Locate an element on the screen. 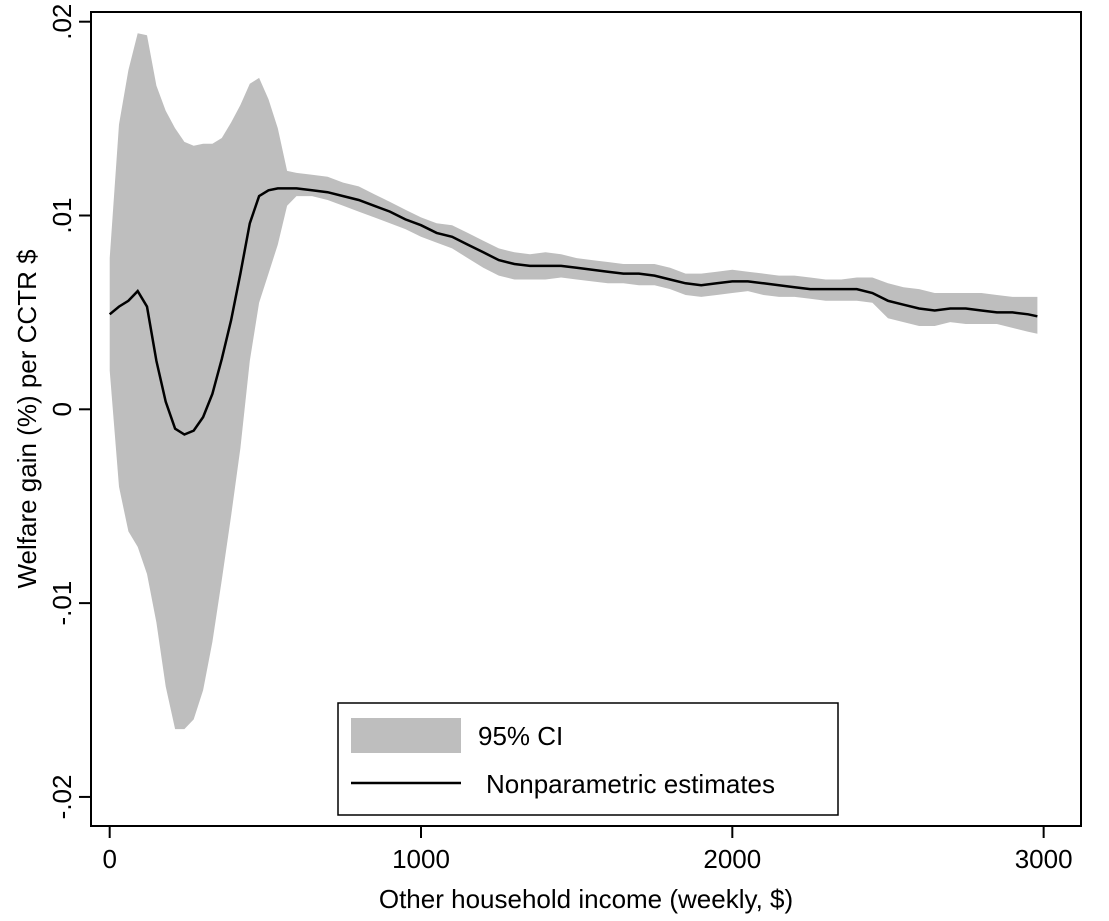 The width and height of the screenshot is (1109, 921). x-tick-label: 3000 is located at coordinates (1044, 859).